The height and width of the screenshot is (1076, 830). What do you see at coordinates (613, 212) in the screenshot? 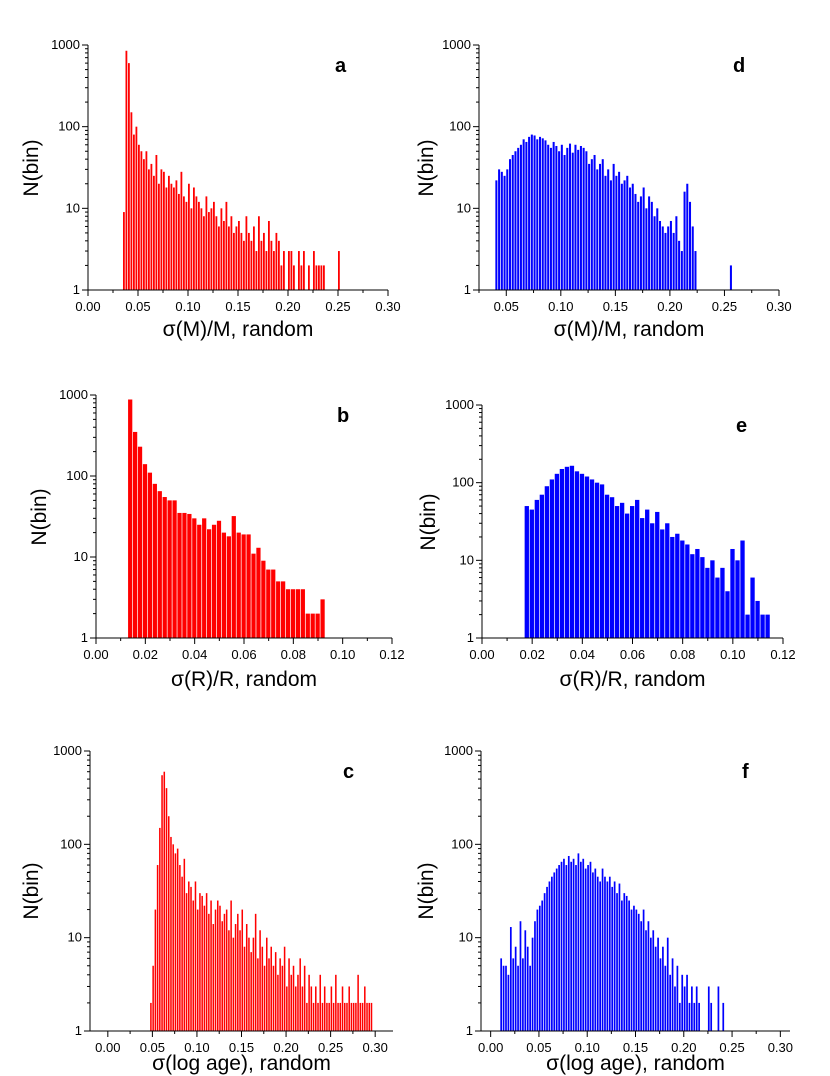
I see `bars` at bounding box center [613, 212].